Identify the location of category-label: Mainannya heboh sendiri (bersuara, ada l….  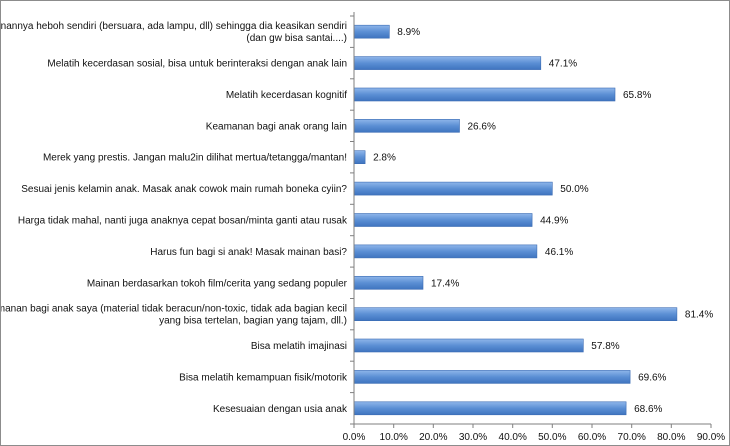
(174, 26).